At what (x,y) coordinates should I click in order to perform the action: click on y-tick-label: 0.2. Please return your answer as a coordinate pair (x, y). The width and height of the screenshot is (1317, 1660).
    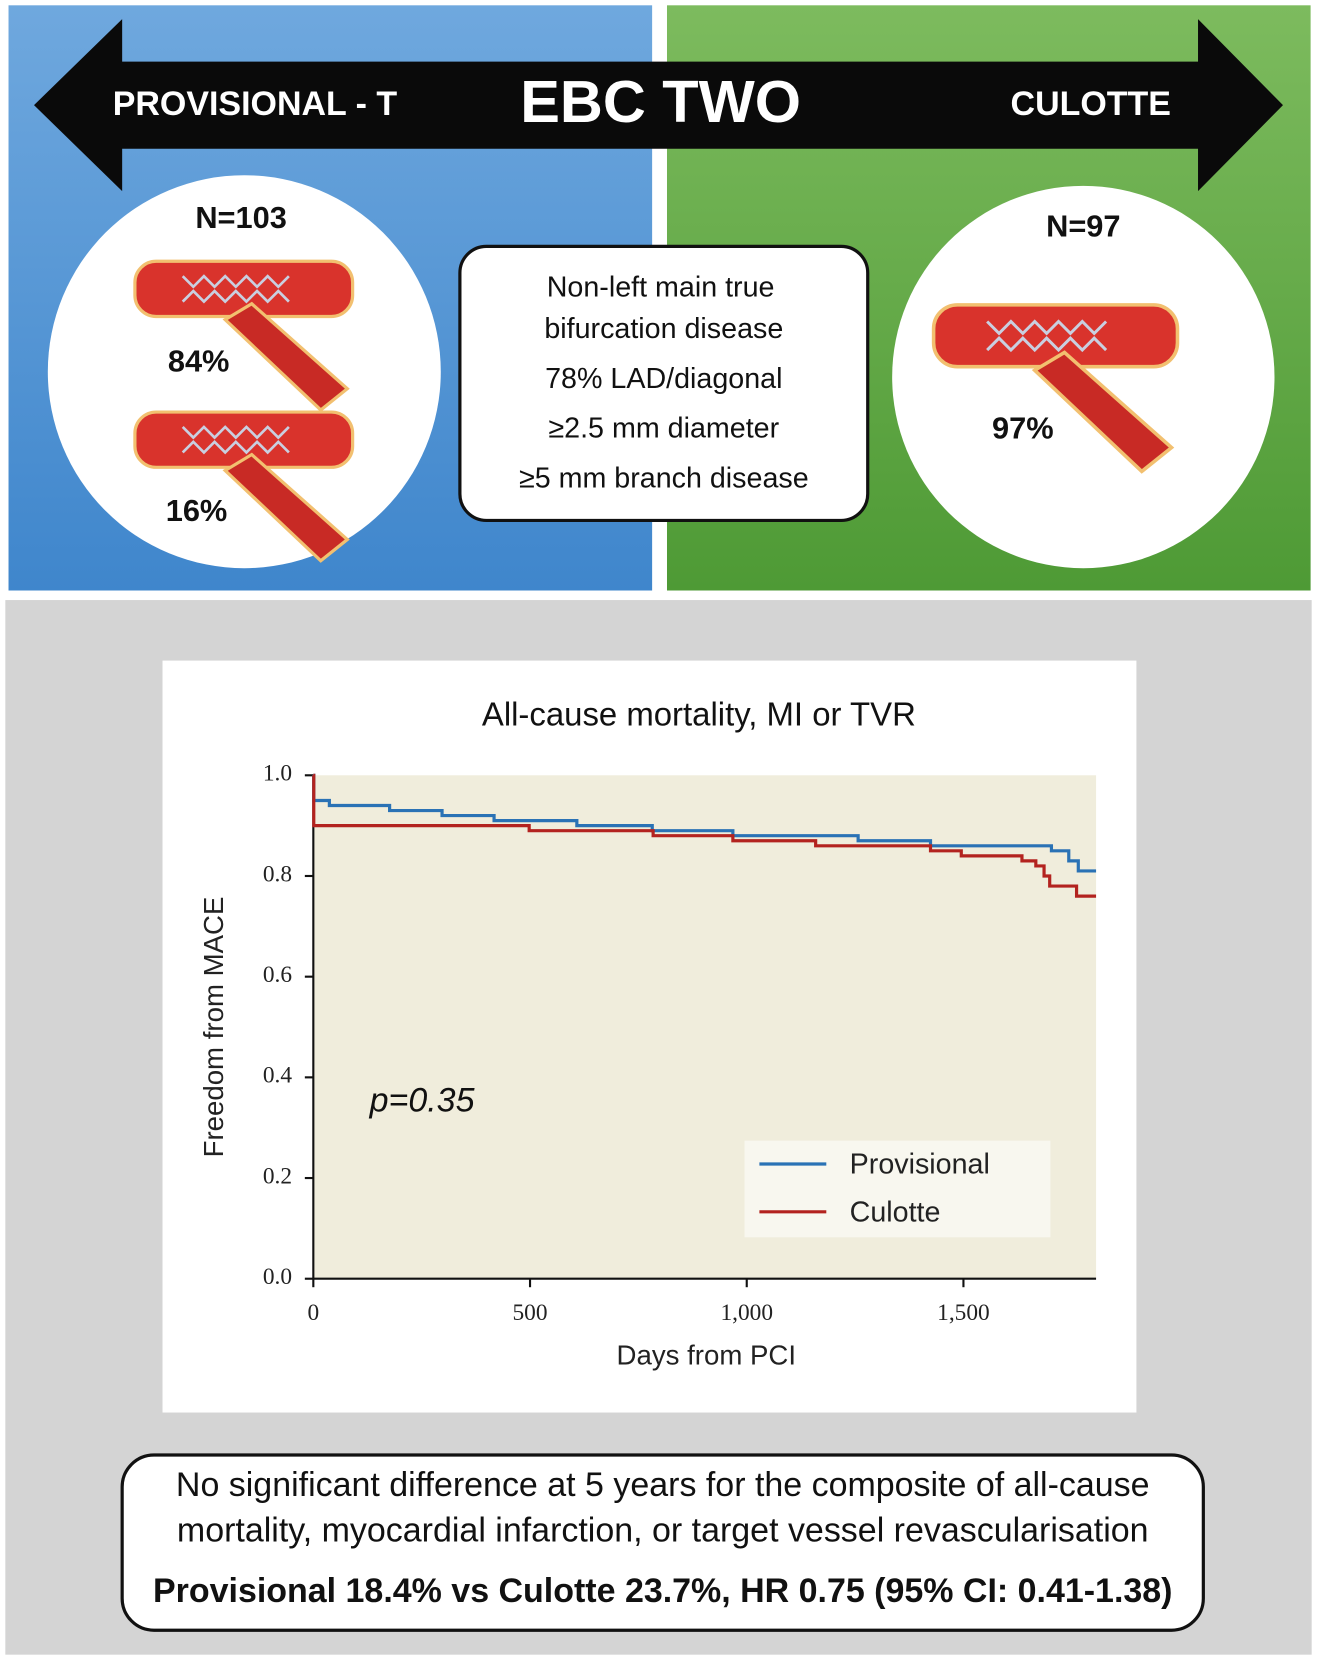
    Looking at the image, I should click on (277, 1176).